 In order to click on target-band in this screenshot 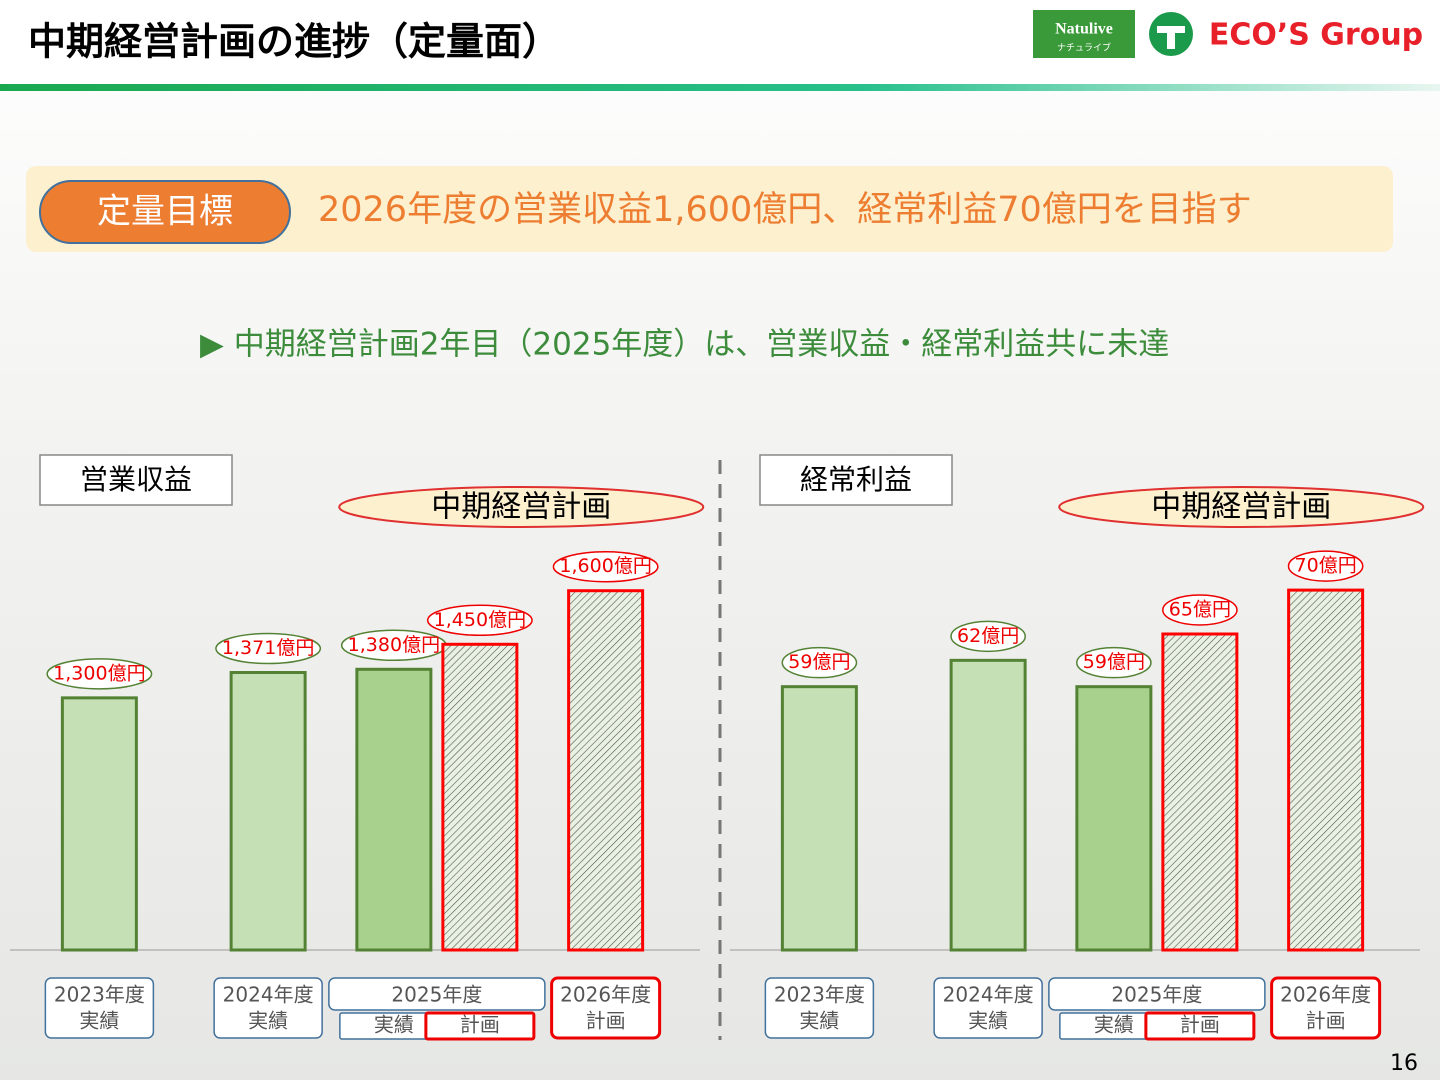, I will do `click(709, 209)`.